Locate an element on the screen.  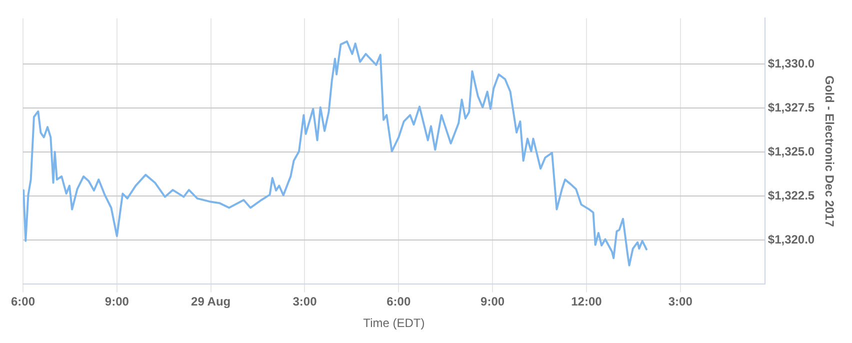
y-tick-label: $1,322.5 is located at coordinates (791, 195).